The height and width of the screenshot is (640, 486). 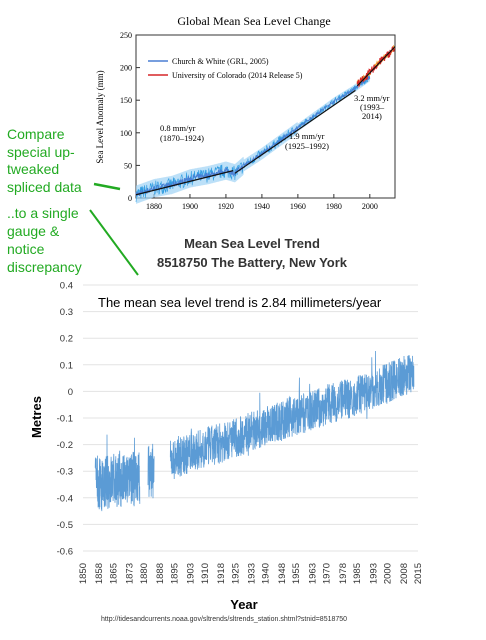 What do you see at coordinates (126, 68) in the screenshot?
I see `global-y-tick-label: 200` at bounding box center [126, 68].